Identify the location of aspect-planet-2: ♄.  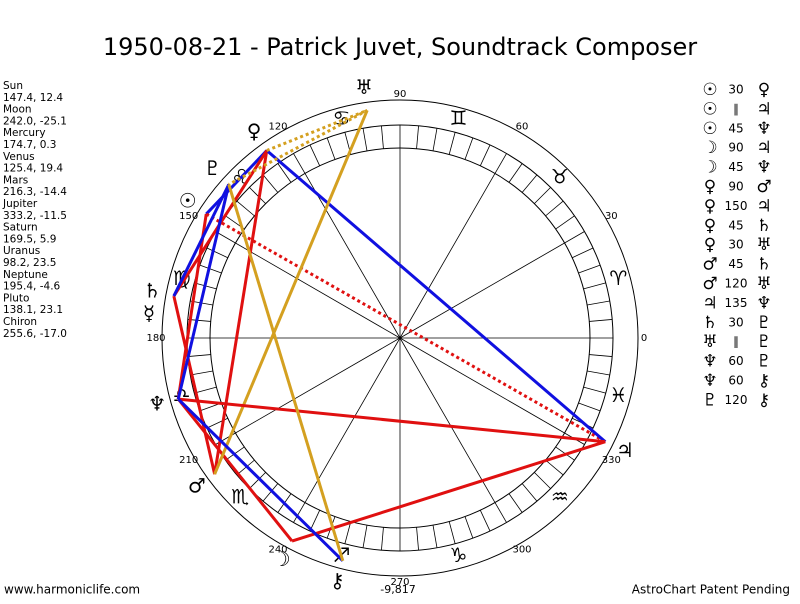
(763, 265).